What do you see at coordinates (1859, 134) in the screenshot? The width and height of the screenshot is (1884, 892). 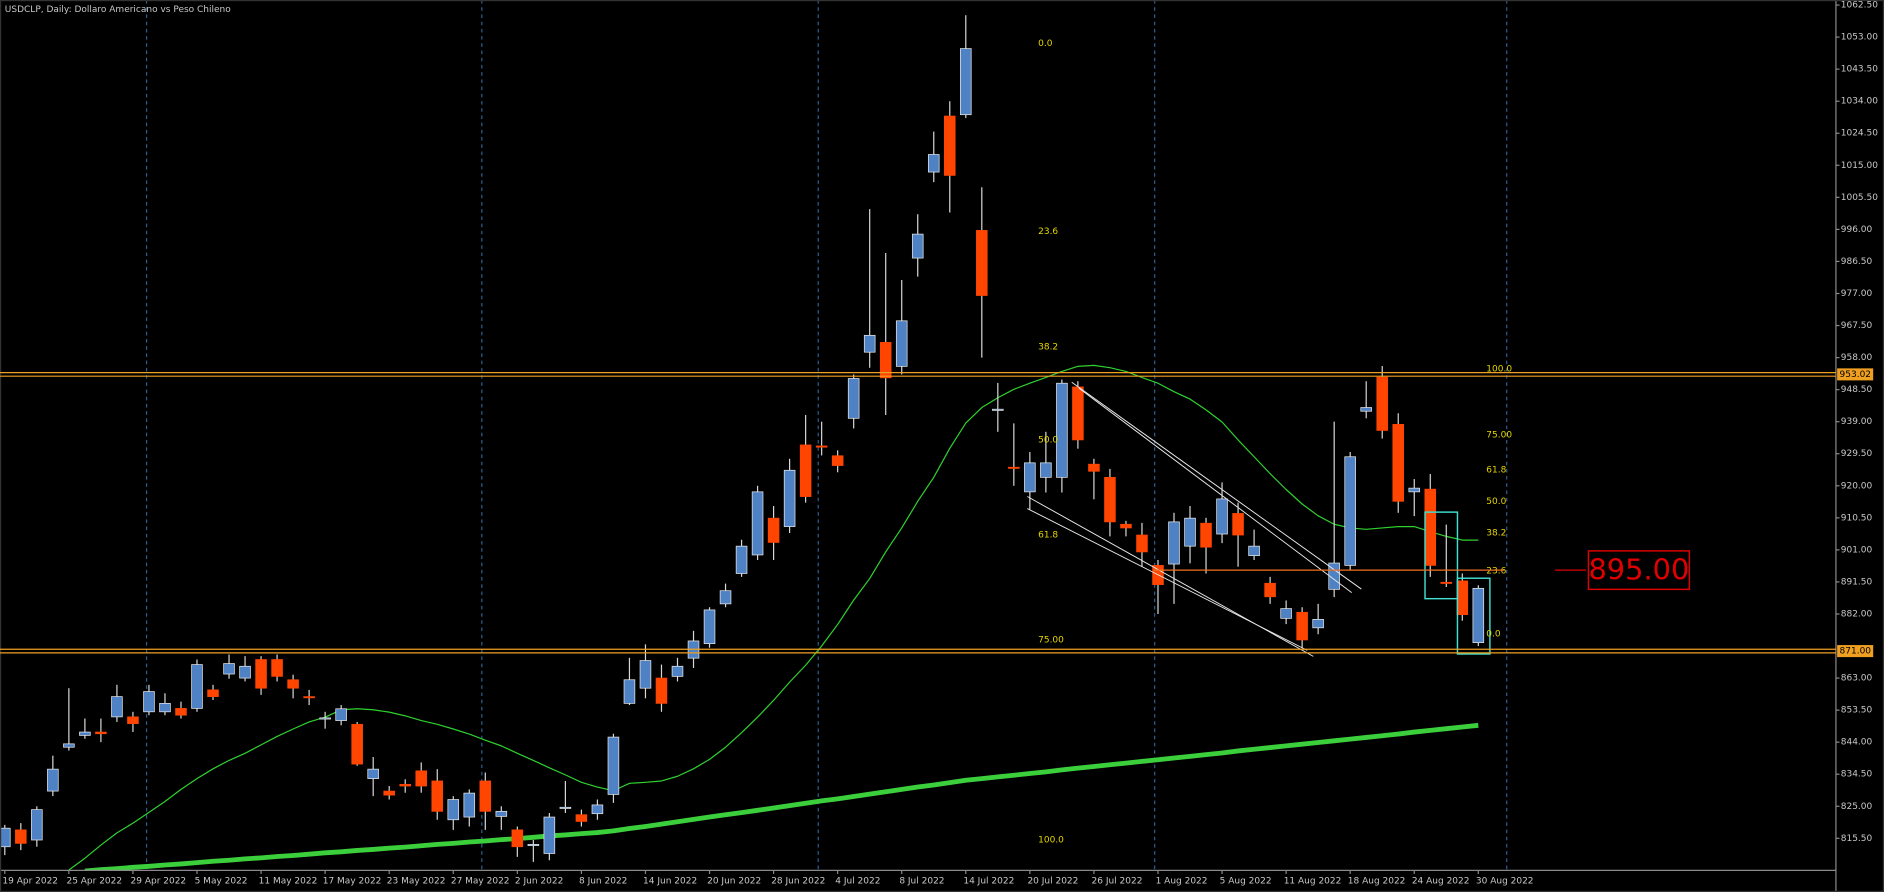 I see `y-tick-label: 1024.50` at bounding box center [1859, 134].